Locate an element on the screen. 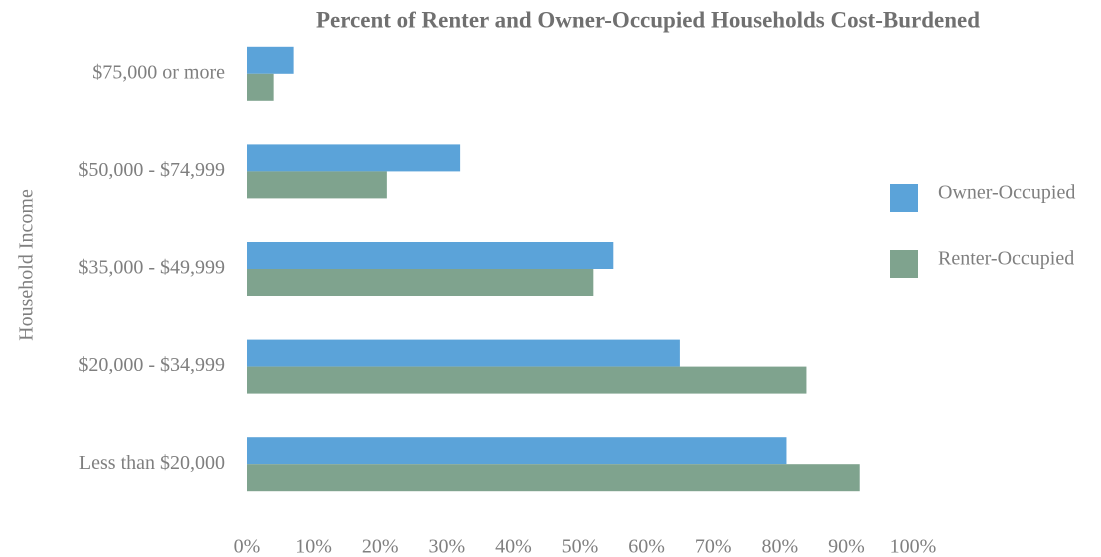 The height and width of the screenshot is (557, 1101). x-tick-label: 20% is located at coordinates (380, 546).